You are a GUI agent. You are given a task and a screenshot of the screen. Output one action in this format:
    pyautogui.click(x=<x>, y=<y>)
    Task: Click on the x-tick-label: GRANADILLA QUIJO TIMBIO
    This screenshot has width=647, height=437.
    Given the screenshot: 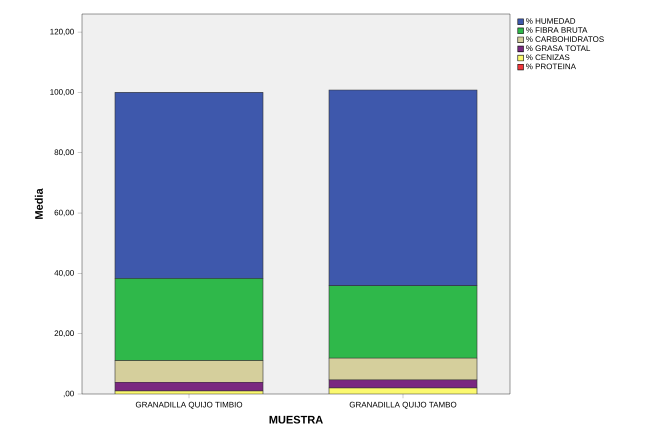 What is the action you would take?
    pyautogui.click(x=189, y=405)
    